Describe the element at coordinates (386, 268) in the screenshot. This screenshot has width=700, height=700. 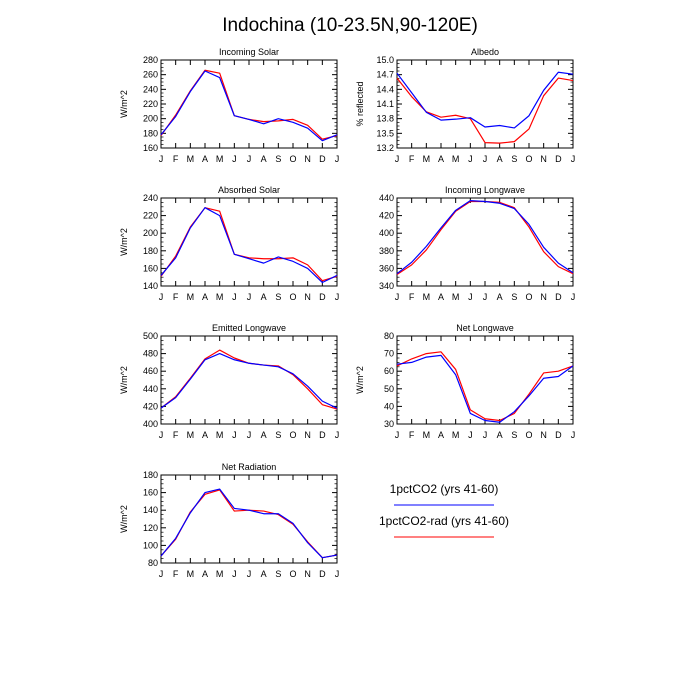
I see `y-tick-label: 360` at that location.